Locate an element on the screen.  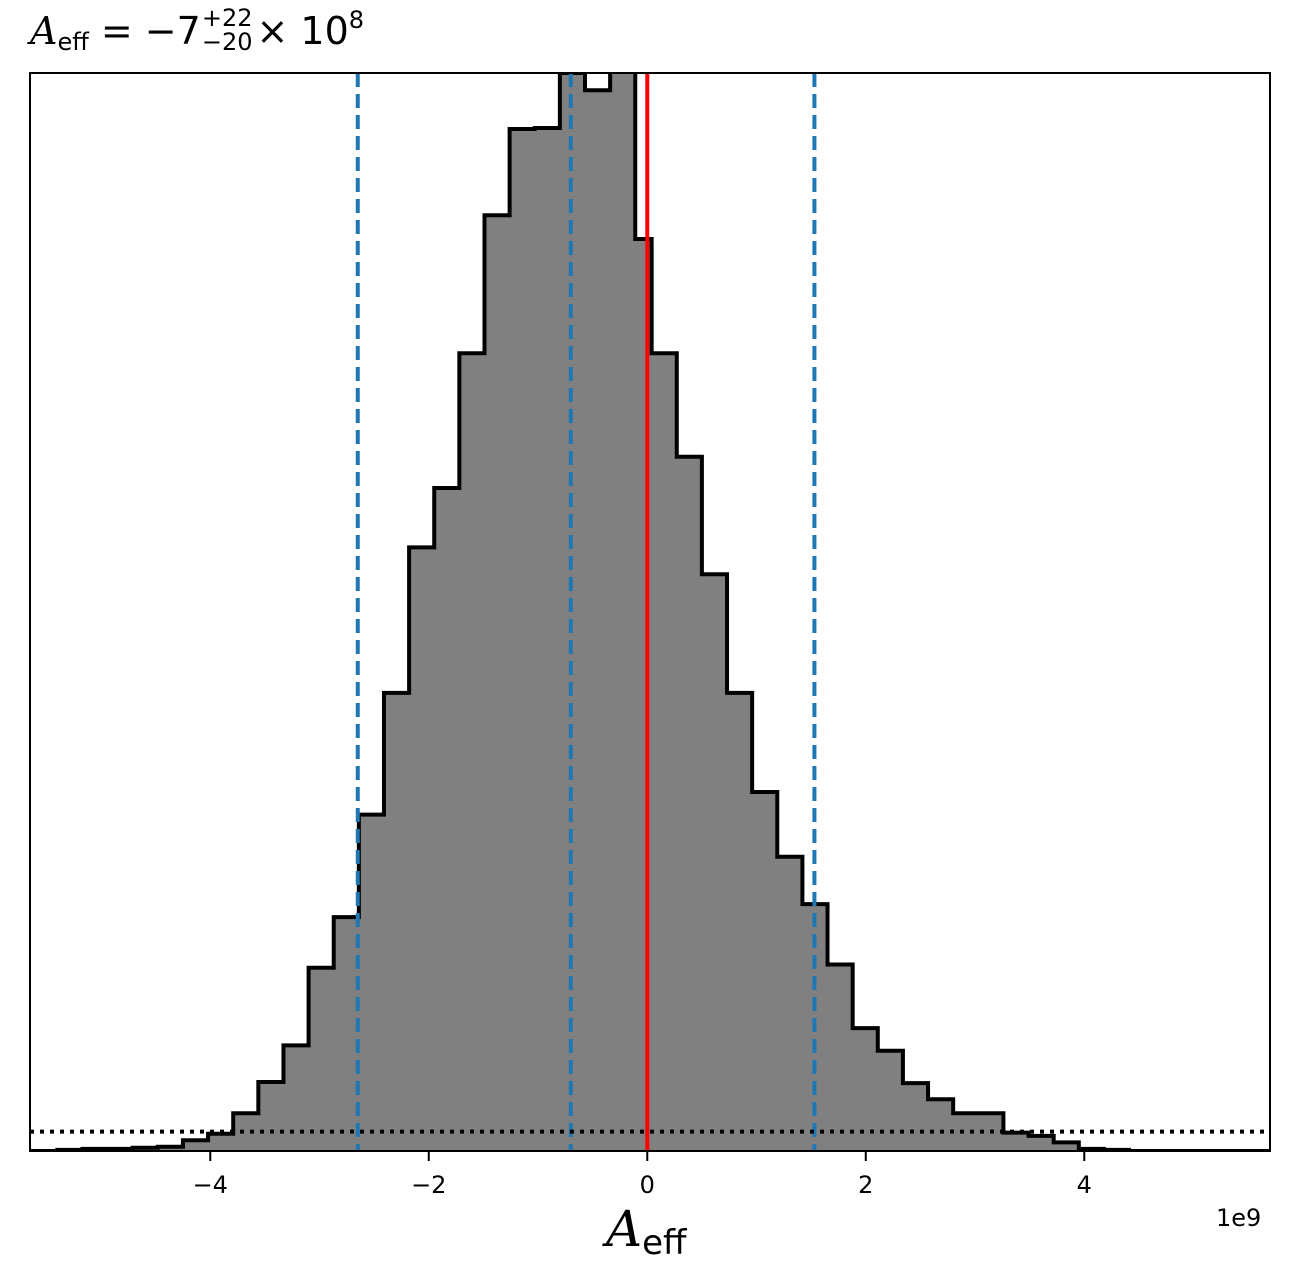
title-lower-error: −20 is located at coordinates (227, 41).